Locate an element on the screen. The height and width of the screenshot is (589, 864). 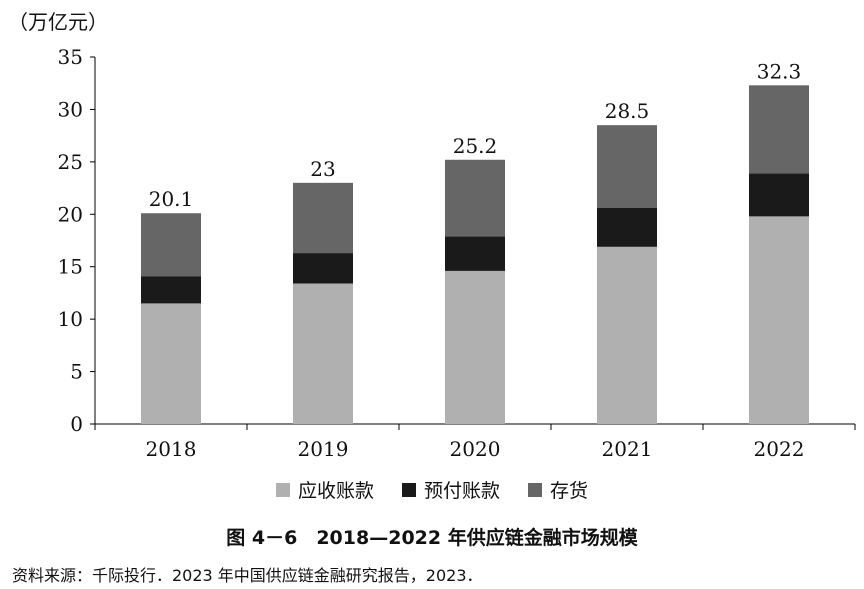
x-tick-label: 2019 is located at coordinates (323, 449).